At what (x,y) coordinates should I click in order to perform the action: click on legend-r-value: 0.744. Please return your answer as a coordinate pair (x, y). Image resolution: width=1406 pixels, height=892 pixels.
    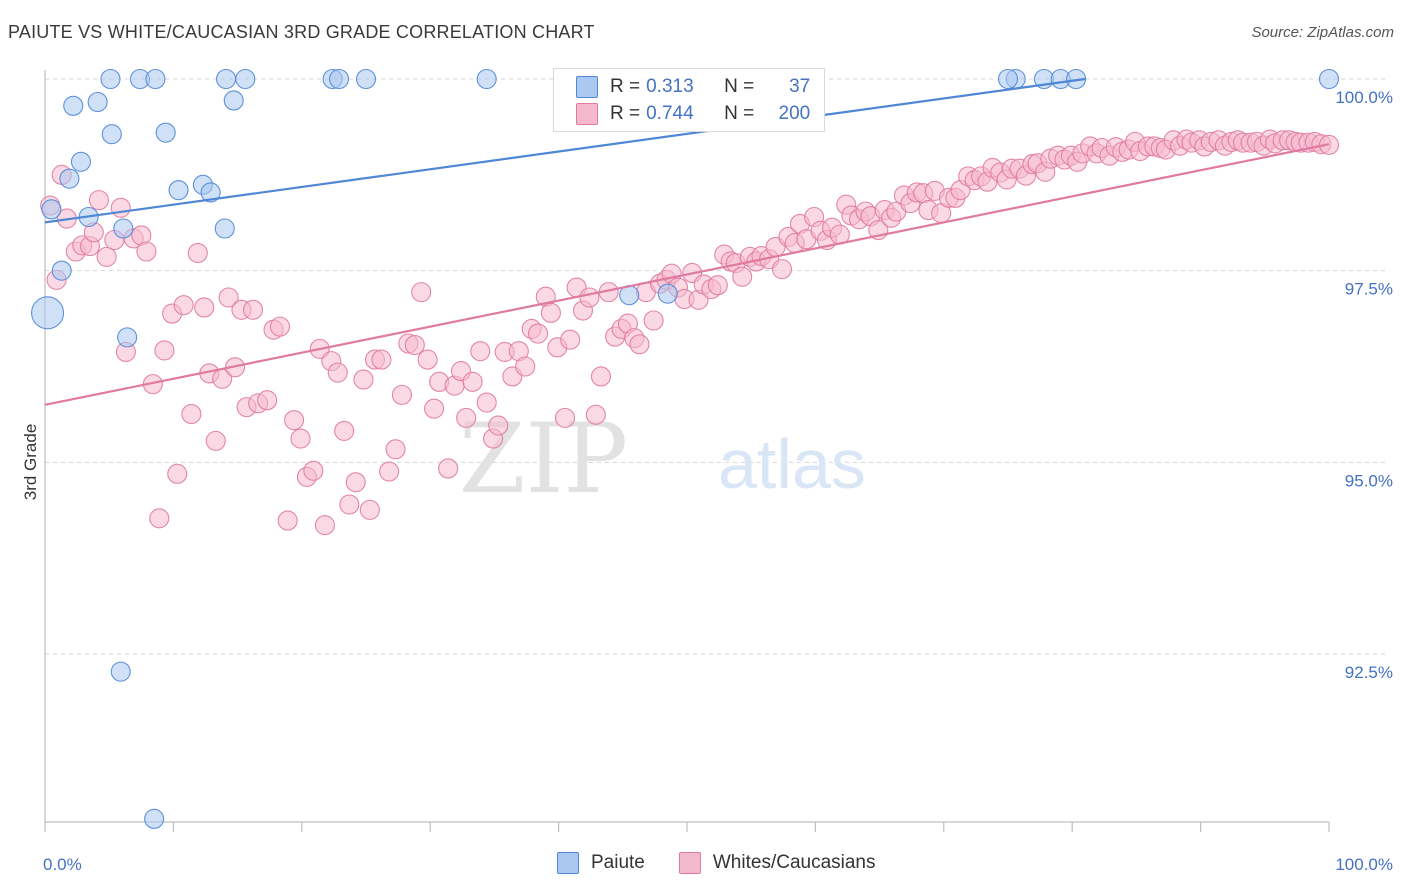
    Looking at the image, I should click on (670, 113).